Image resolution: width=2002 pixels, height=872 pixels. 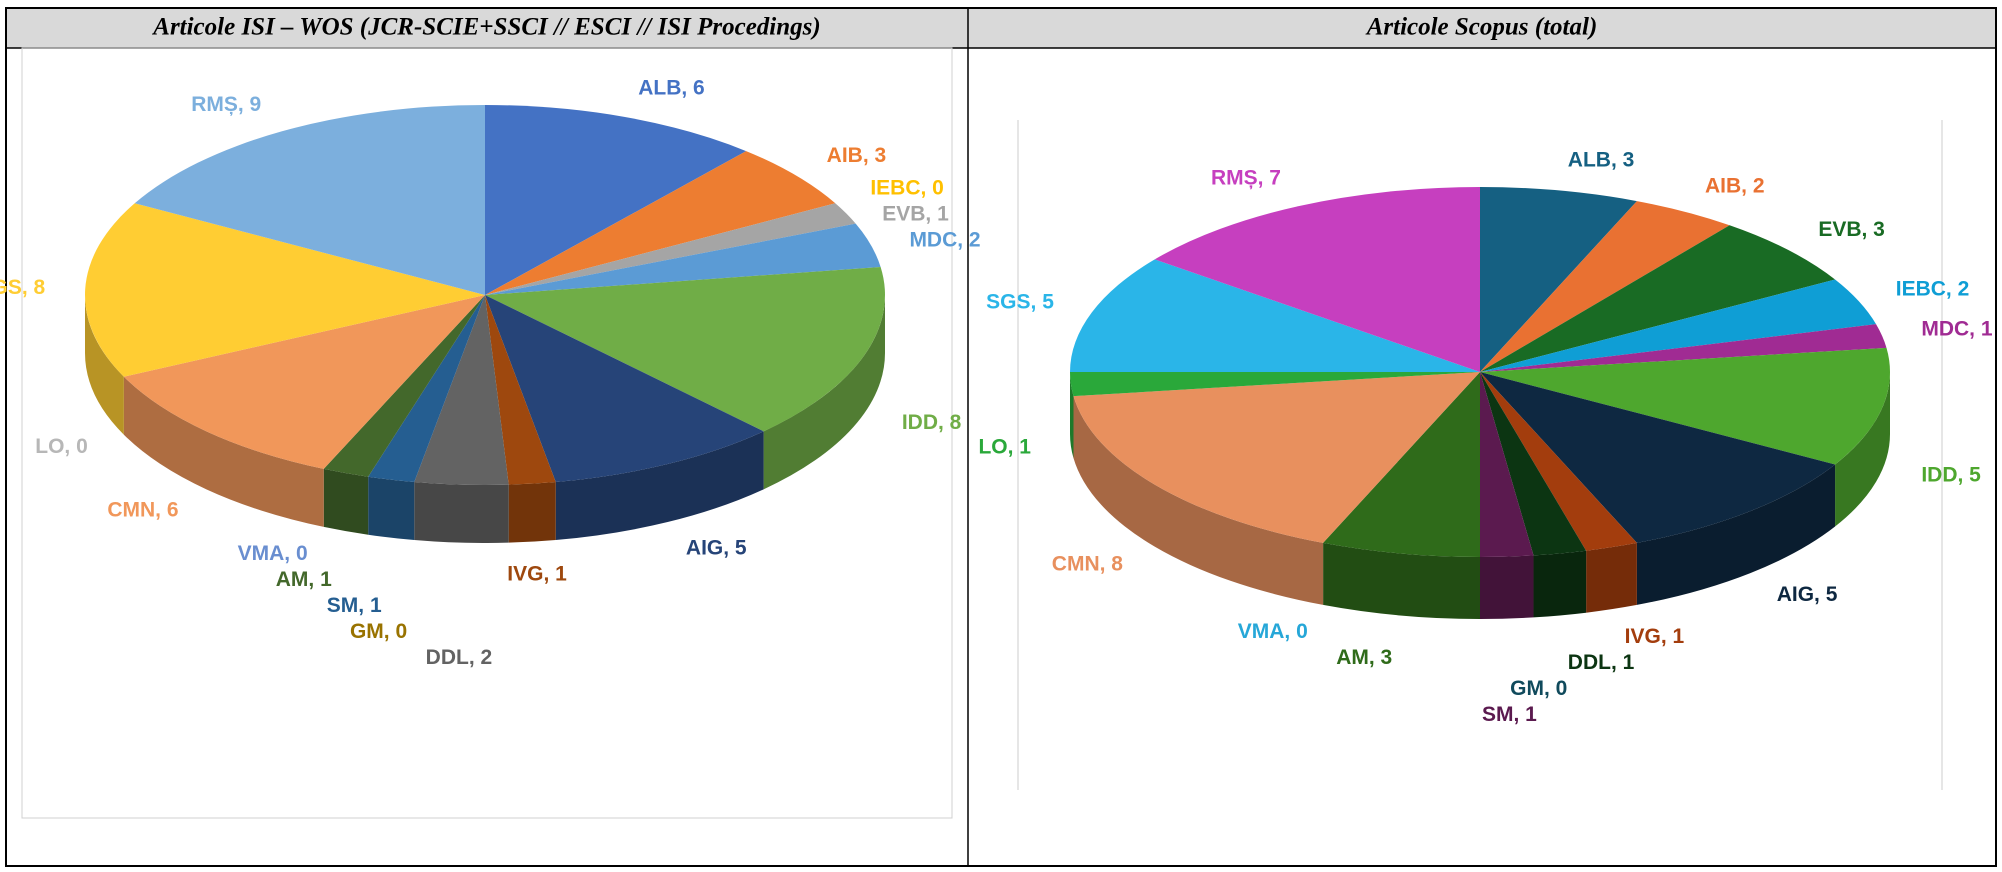 I want to click on data-label: MDC, 1, so click(x=1956, y=329).